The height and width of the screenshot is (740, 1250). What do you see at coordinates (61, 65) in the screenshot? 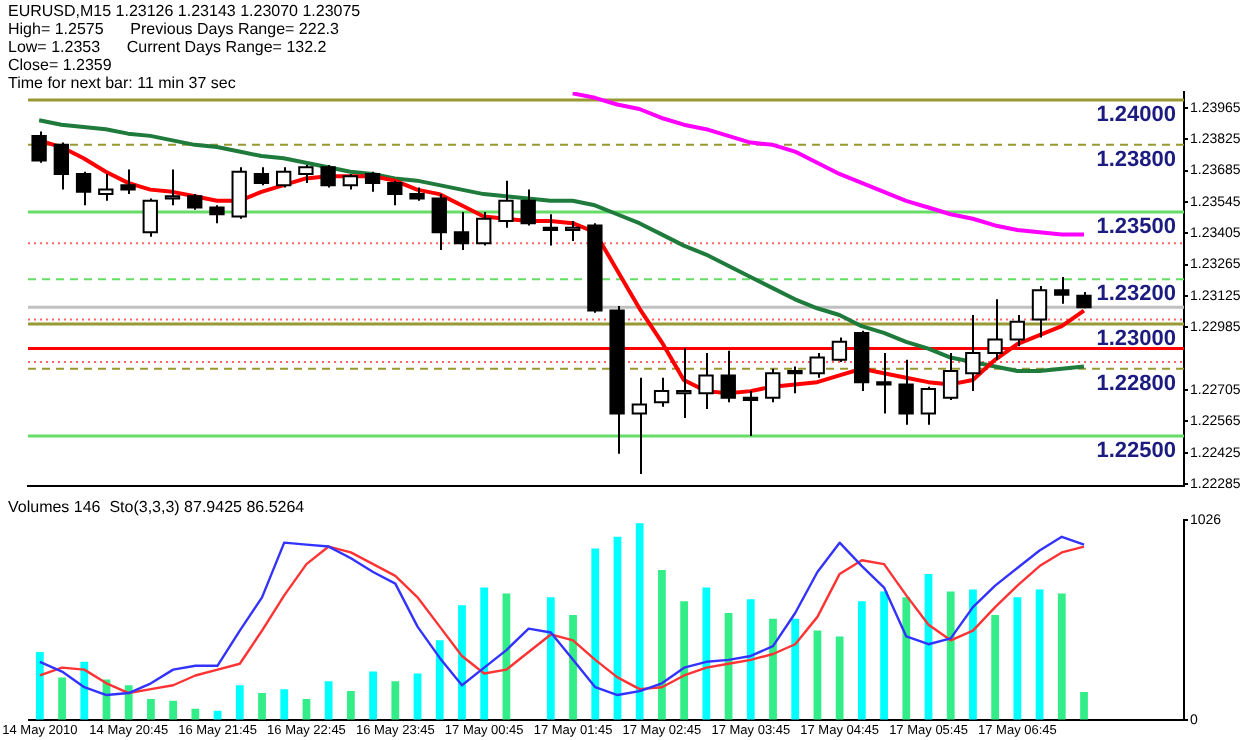
I see `text: Close= 1.2359` at bounding box center [61, 65].